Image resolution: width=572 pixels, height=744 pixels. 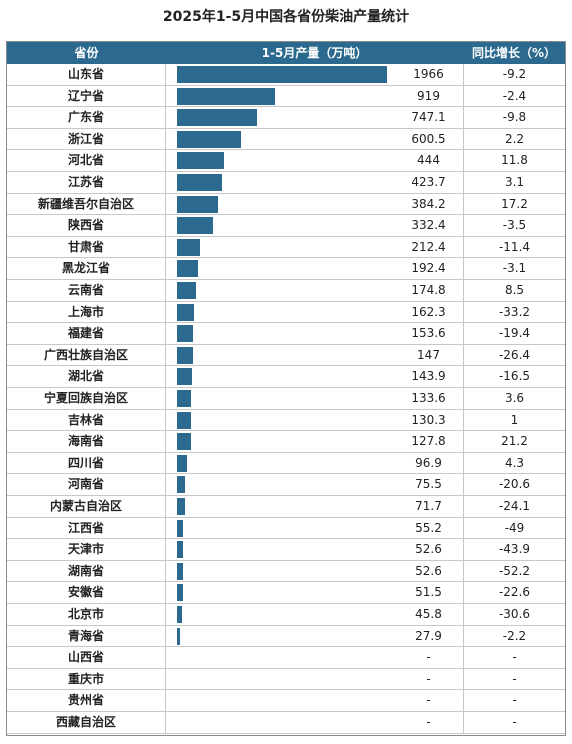 I want to click on table-row: 陕西省 332.4 -3.5, so click(x=286, y=226).